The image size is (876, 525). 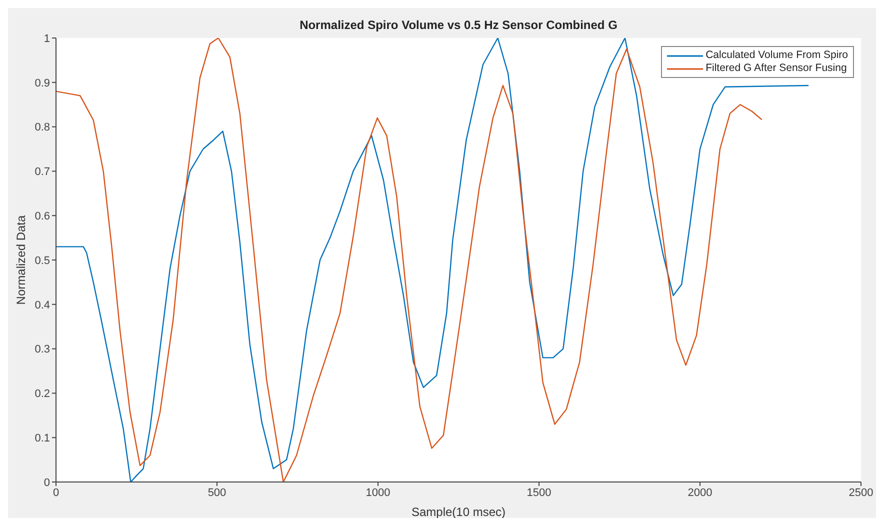 What do you see at coordinates (42, 350) in the screenshot?
I see `y-tick-label: 0.3` at bounding box center [42, 350].